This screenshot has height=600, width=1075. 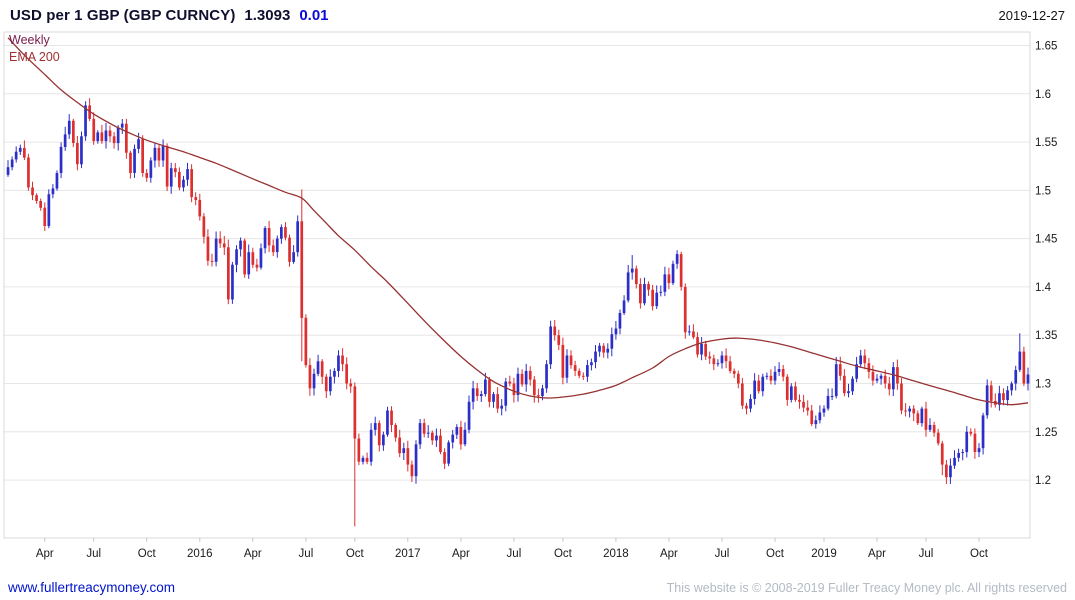 I want to click on site-link: www.fullertreacymoney.com, so click(x=92, y=587).